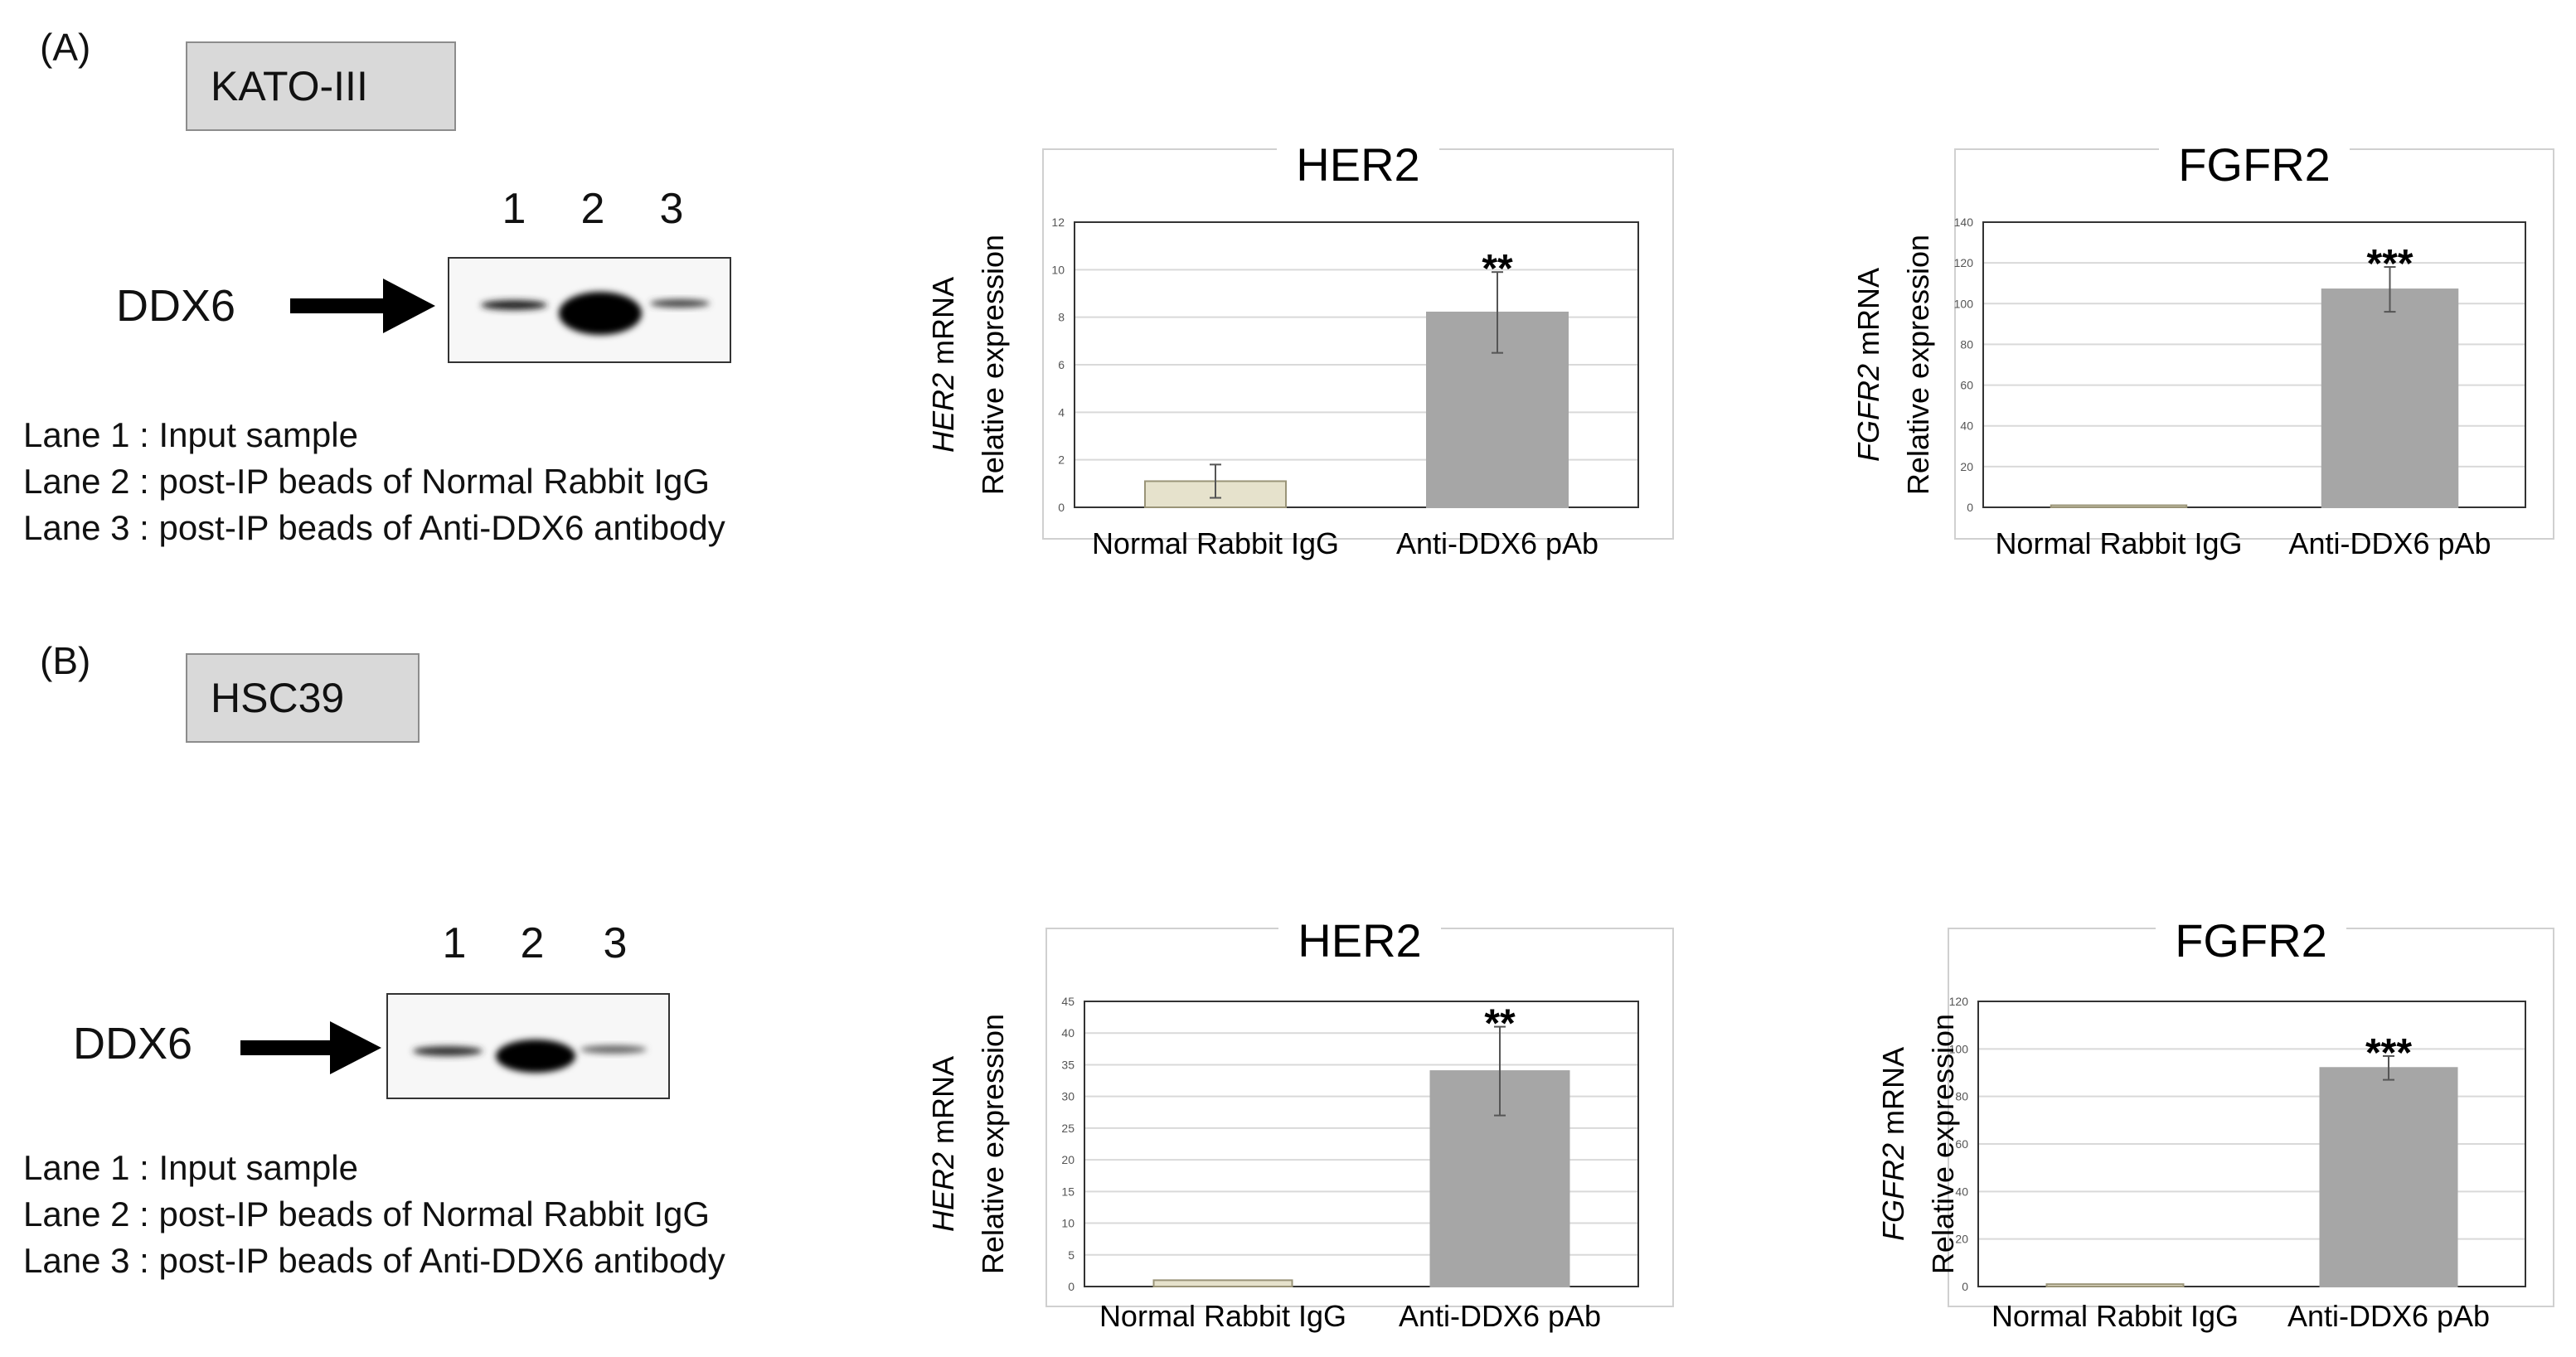 This screenshot has width=2576, height=1357. Describe the element at coordinates (532, 943) in the screenshot. I see `panel-b-lane-2-number: 2` at that location.